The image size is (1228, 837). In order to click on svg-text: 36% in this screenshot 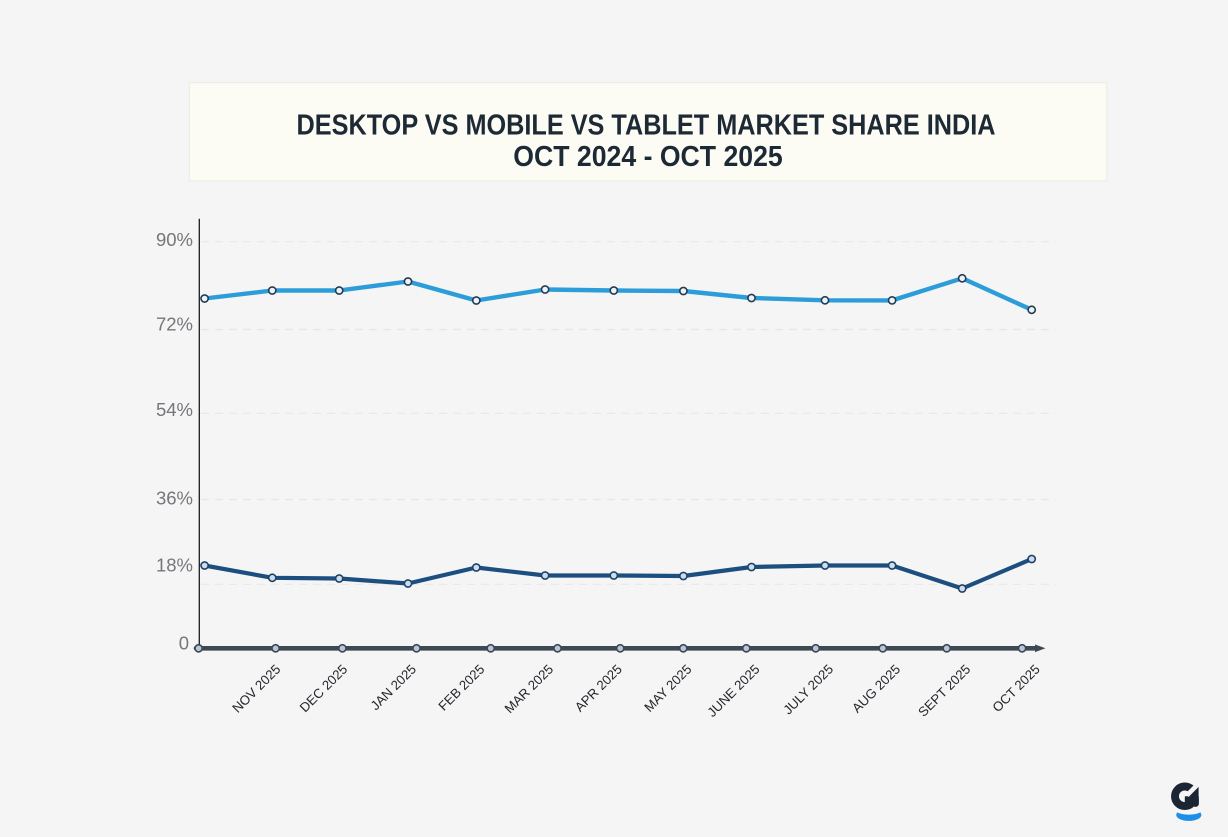, I will do `click(174, 498)`.